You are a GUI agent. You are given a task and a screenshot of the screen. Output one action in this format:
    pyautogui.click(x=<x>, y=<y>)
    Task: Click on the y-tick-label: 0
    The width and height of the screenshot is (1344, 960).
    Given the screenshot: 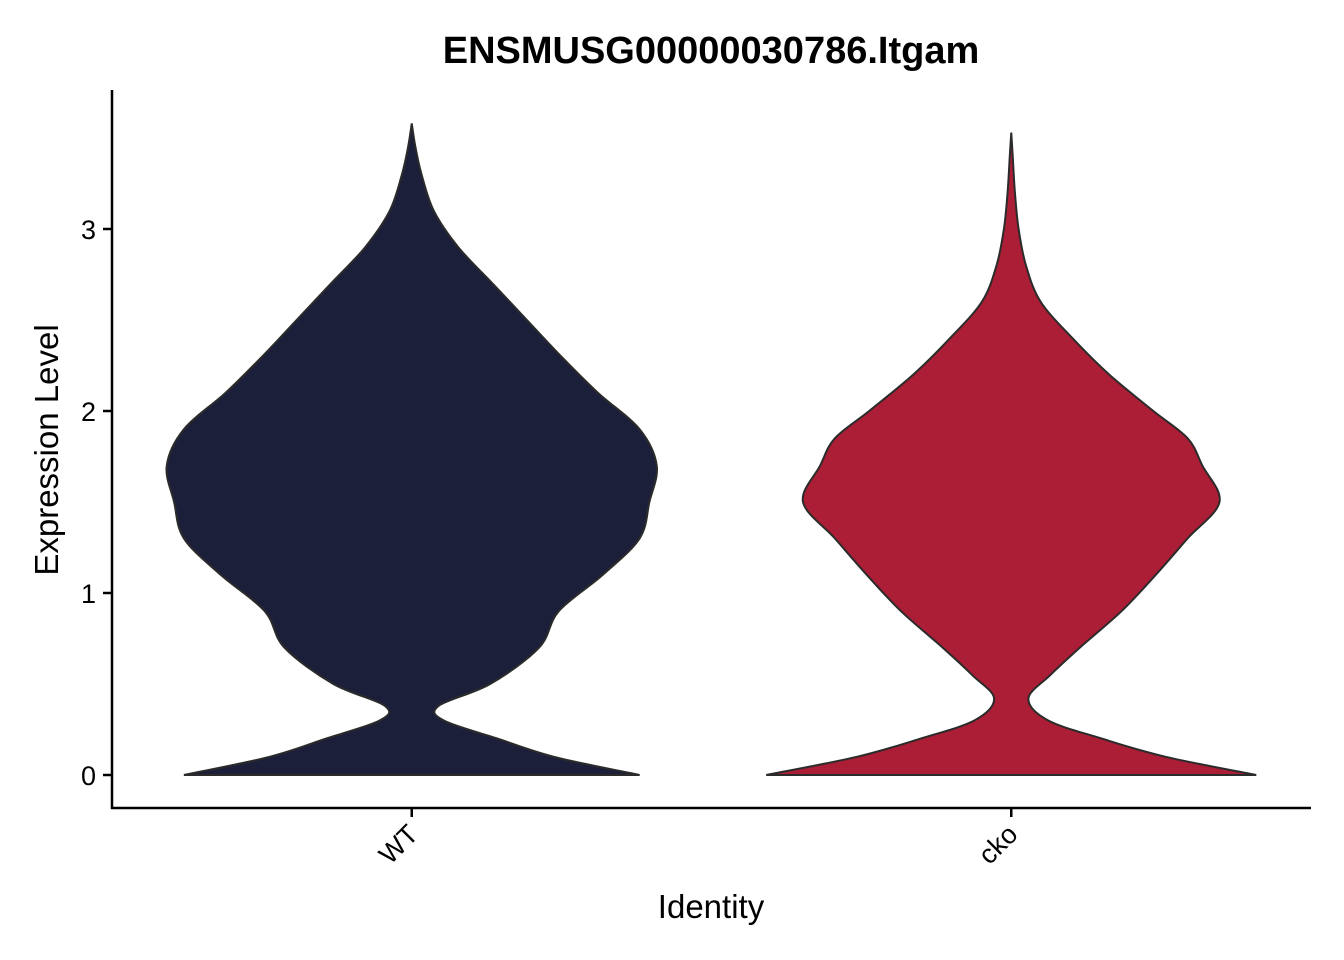 What is the action you would take?
    pyautogui.click(x=88, y=776)
    